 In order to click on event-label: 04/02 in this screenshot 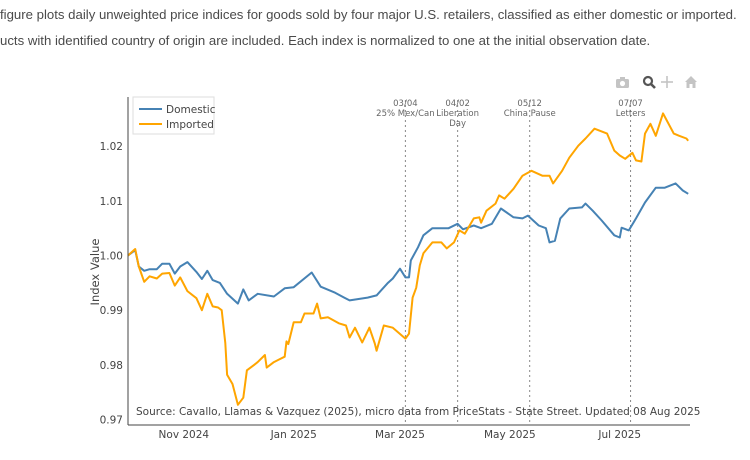, I will do `click(457, 104)`.